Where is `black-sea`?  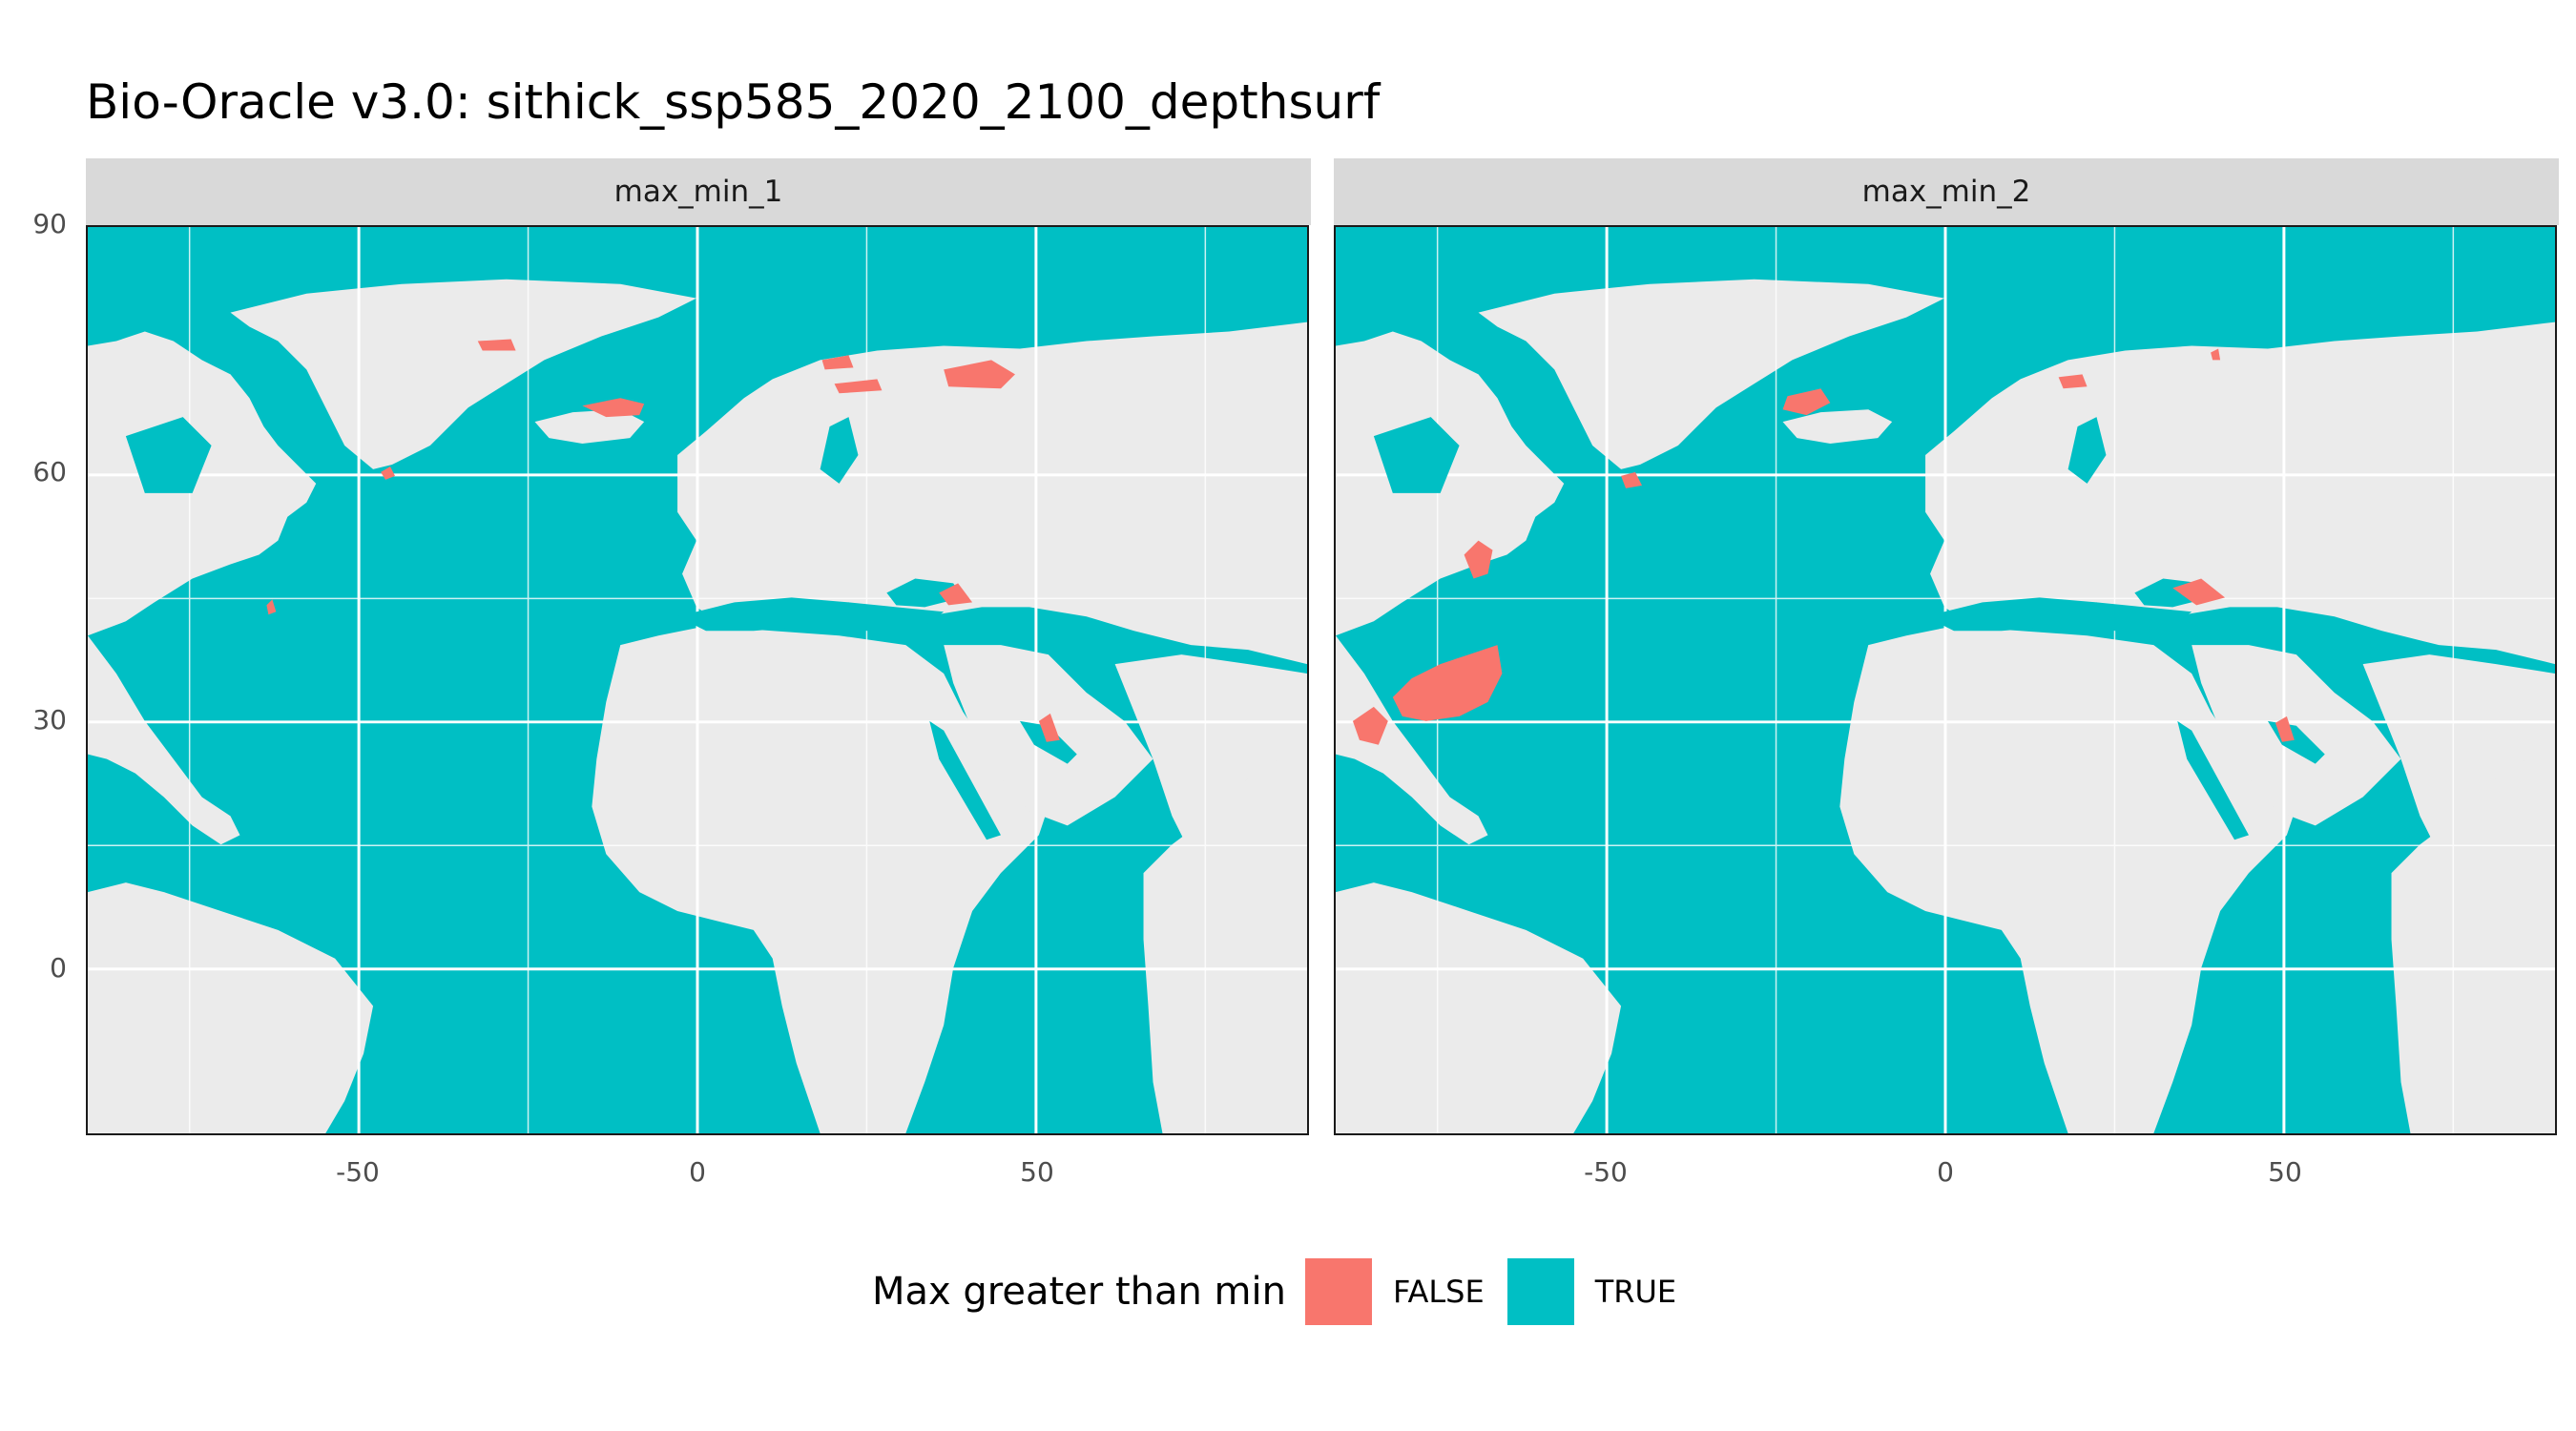
black-sea is located at coordinates (925, 593).